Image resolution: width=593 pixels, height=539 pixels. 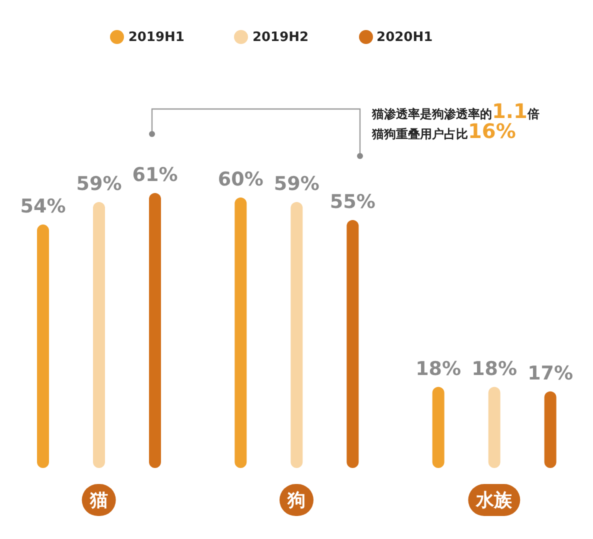 What do you see at coordinates (155, 175) in the screenshot?
I see `data-label: 61%` at bounding box center [155, 175].